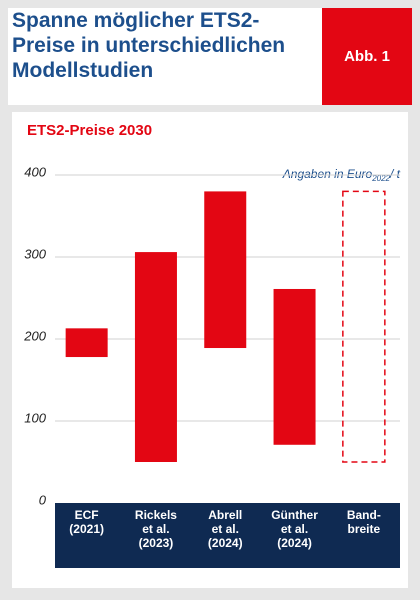 This screenshot has width=420, height=600. What do you see at coordinates (367, 56) in the screenshot?
I see `figure-badge: Abb. 1` at bounding box center [367, 56].